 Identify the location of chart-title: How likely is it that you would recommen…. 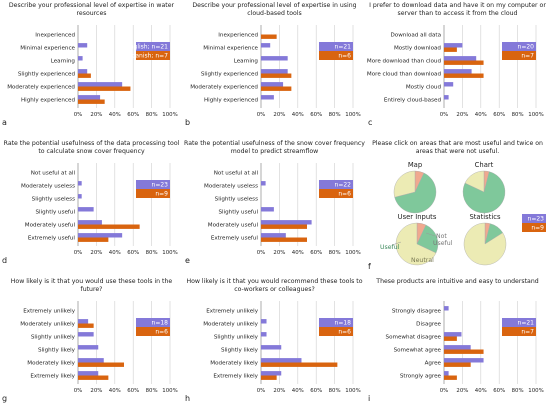
(274, 285).